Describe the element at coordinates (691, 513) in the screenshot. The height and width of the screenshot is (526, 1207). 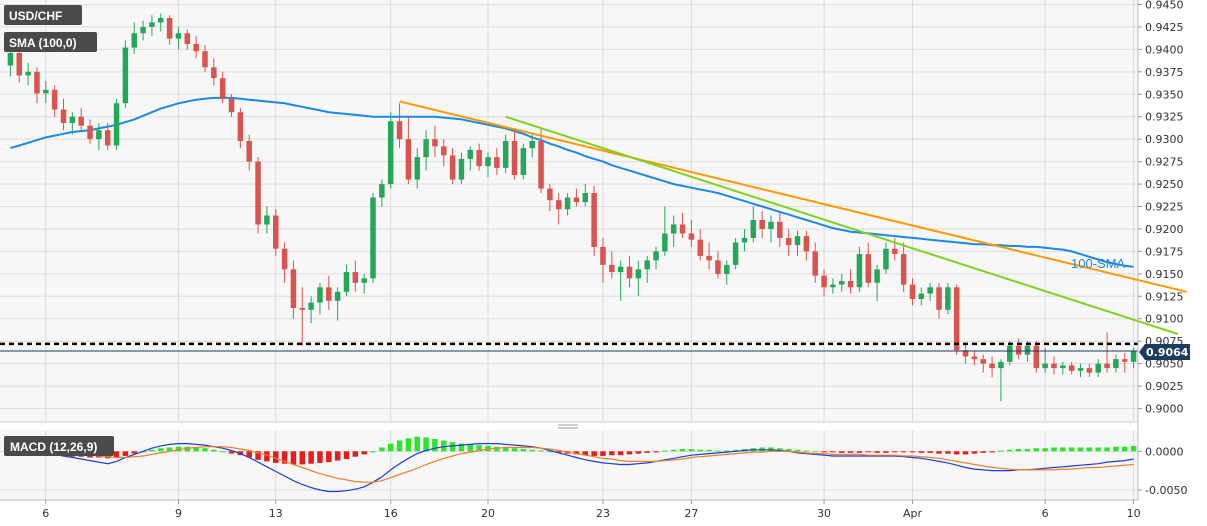
I see `x-tick-label: 27` at that location.